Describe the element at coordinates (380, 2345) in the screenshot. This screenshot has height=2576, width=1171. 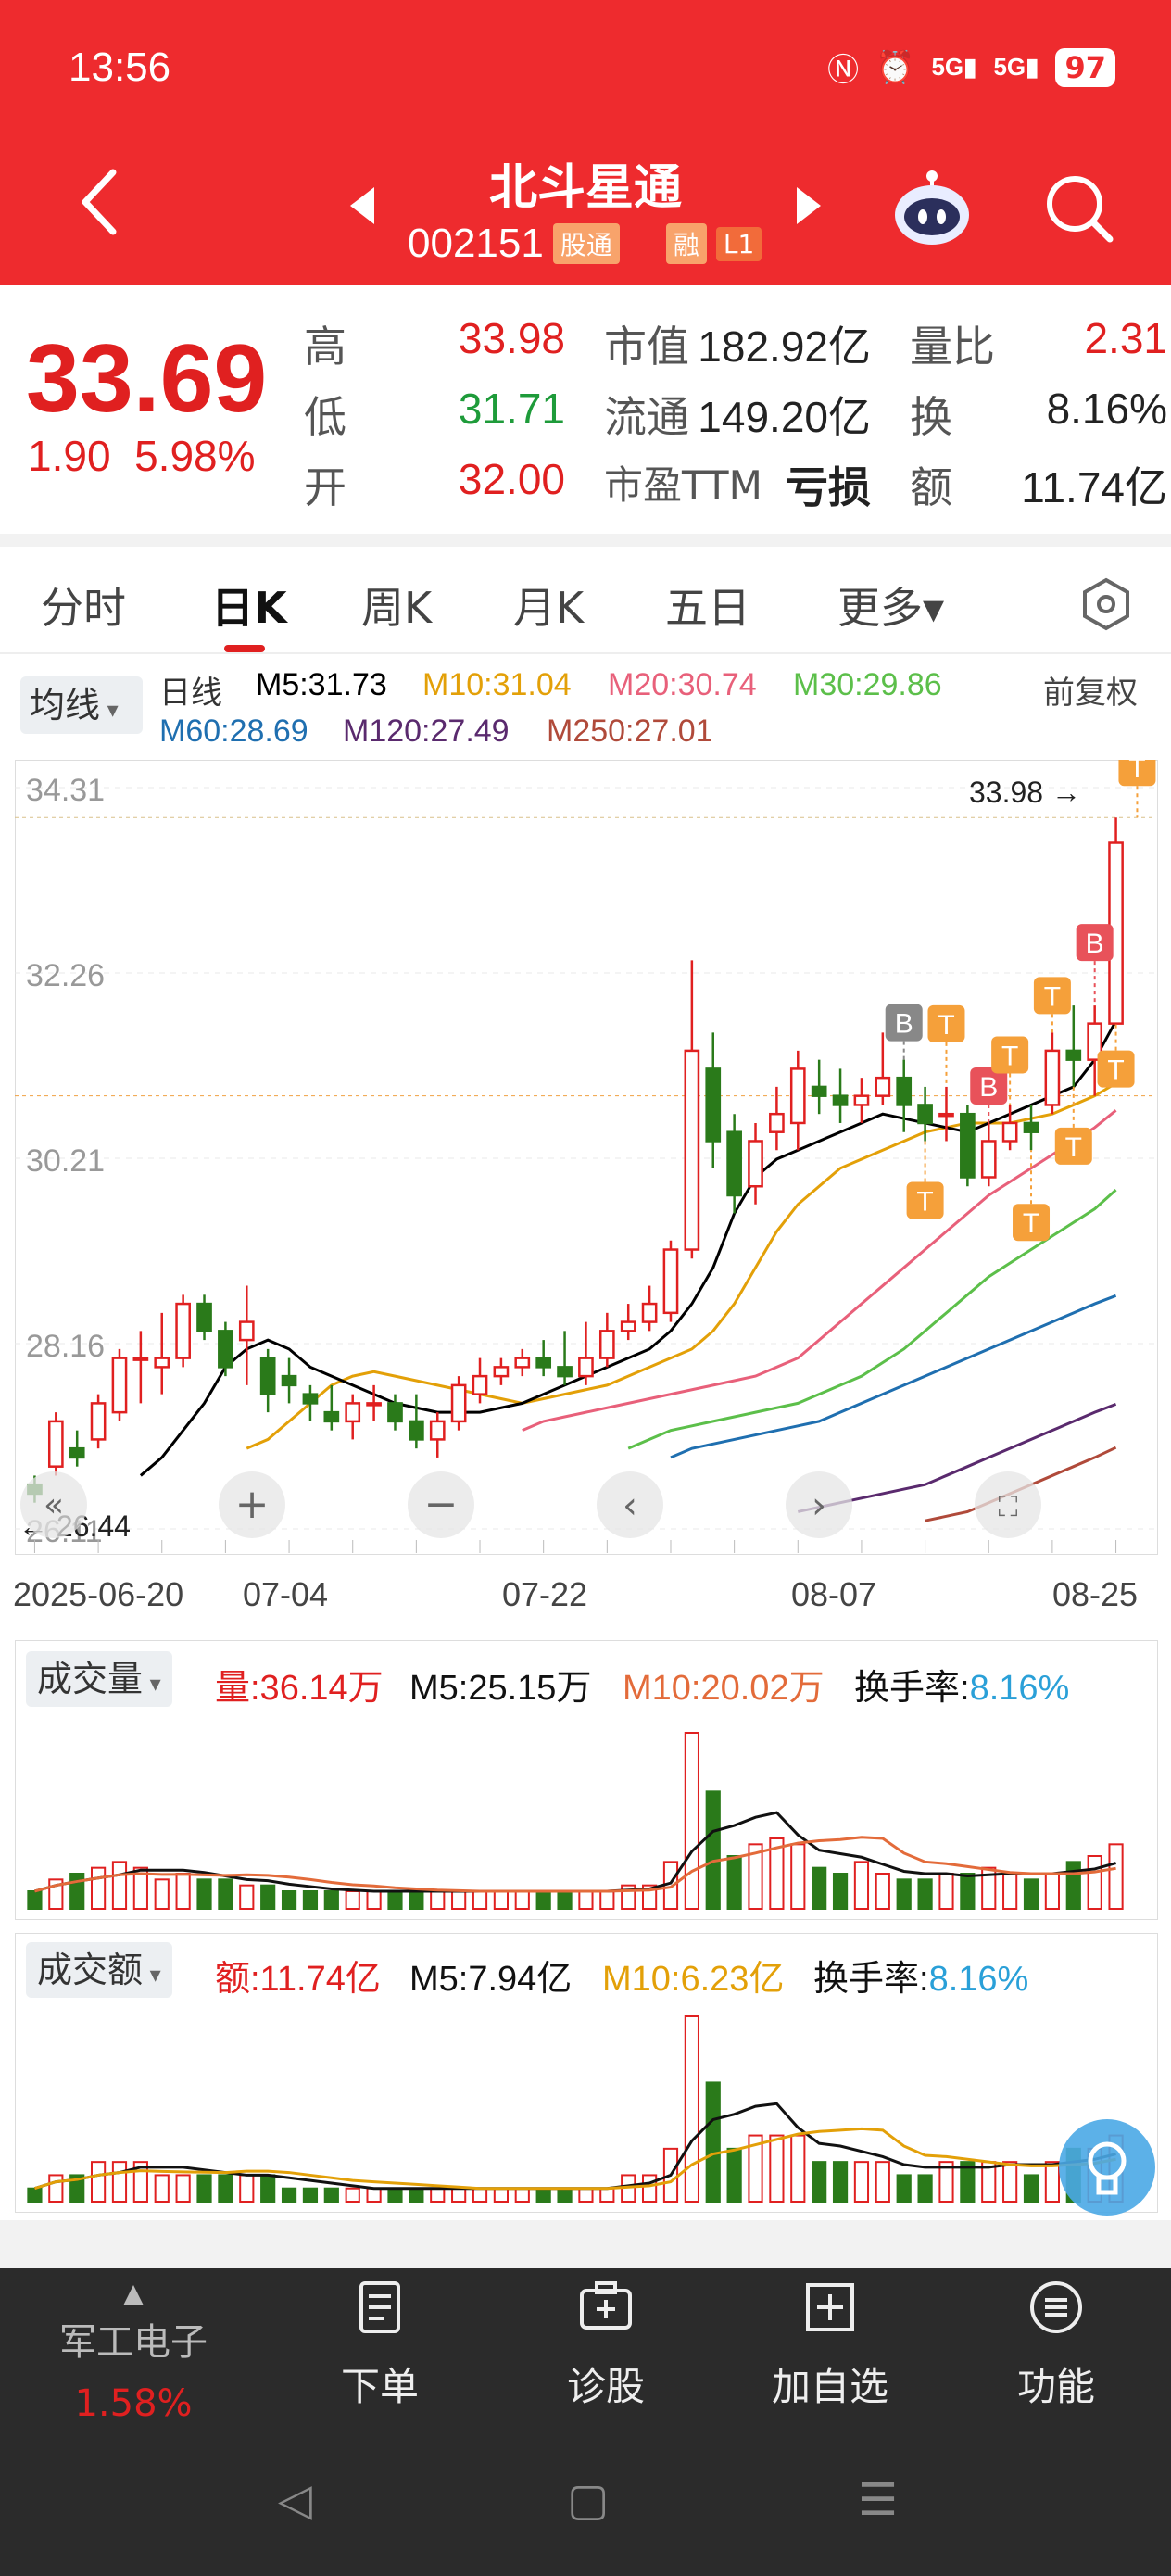
I see `order-button: 下单` at that location.